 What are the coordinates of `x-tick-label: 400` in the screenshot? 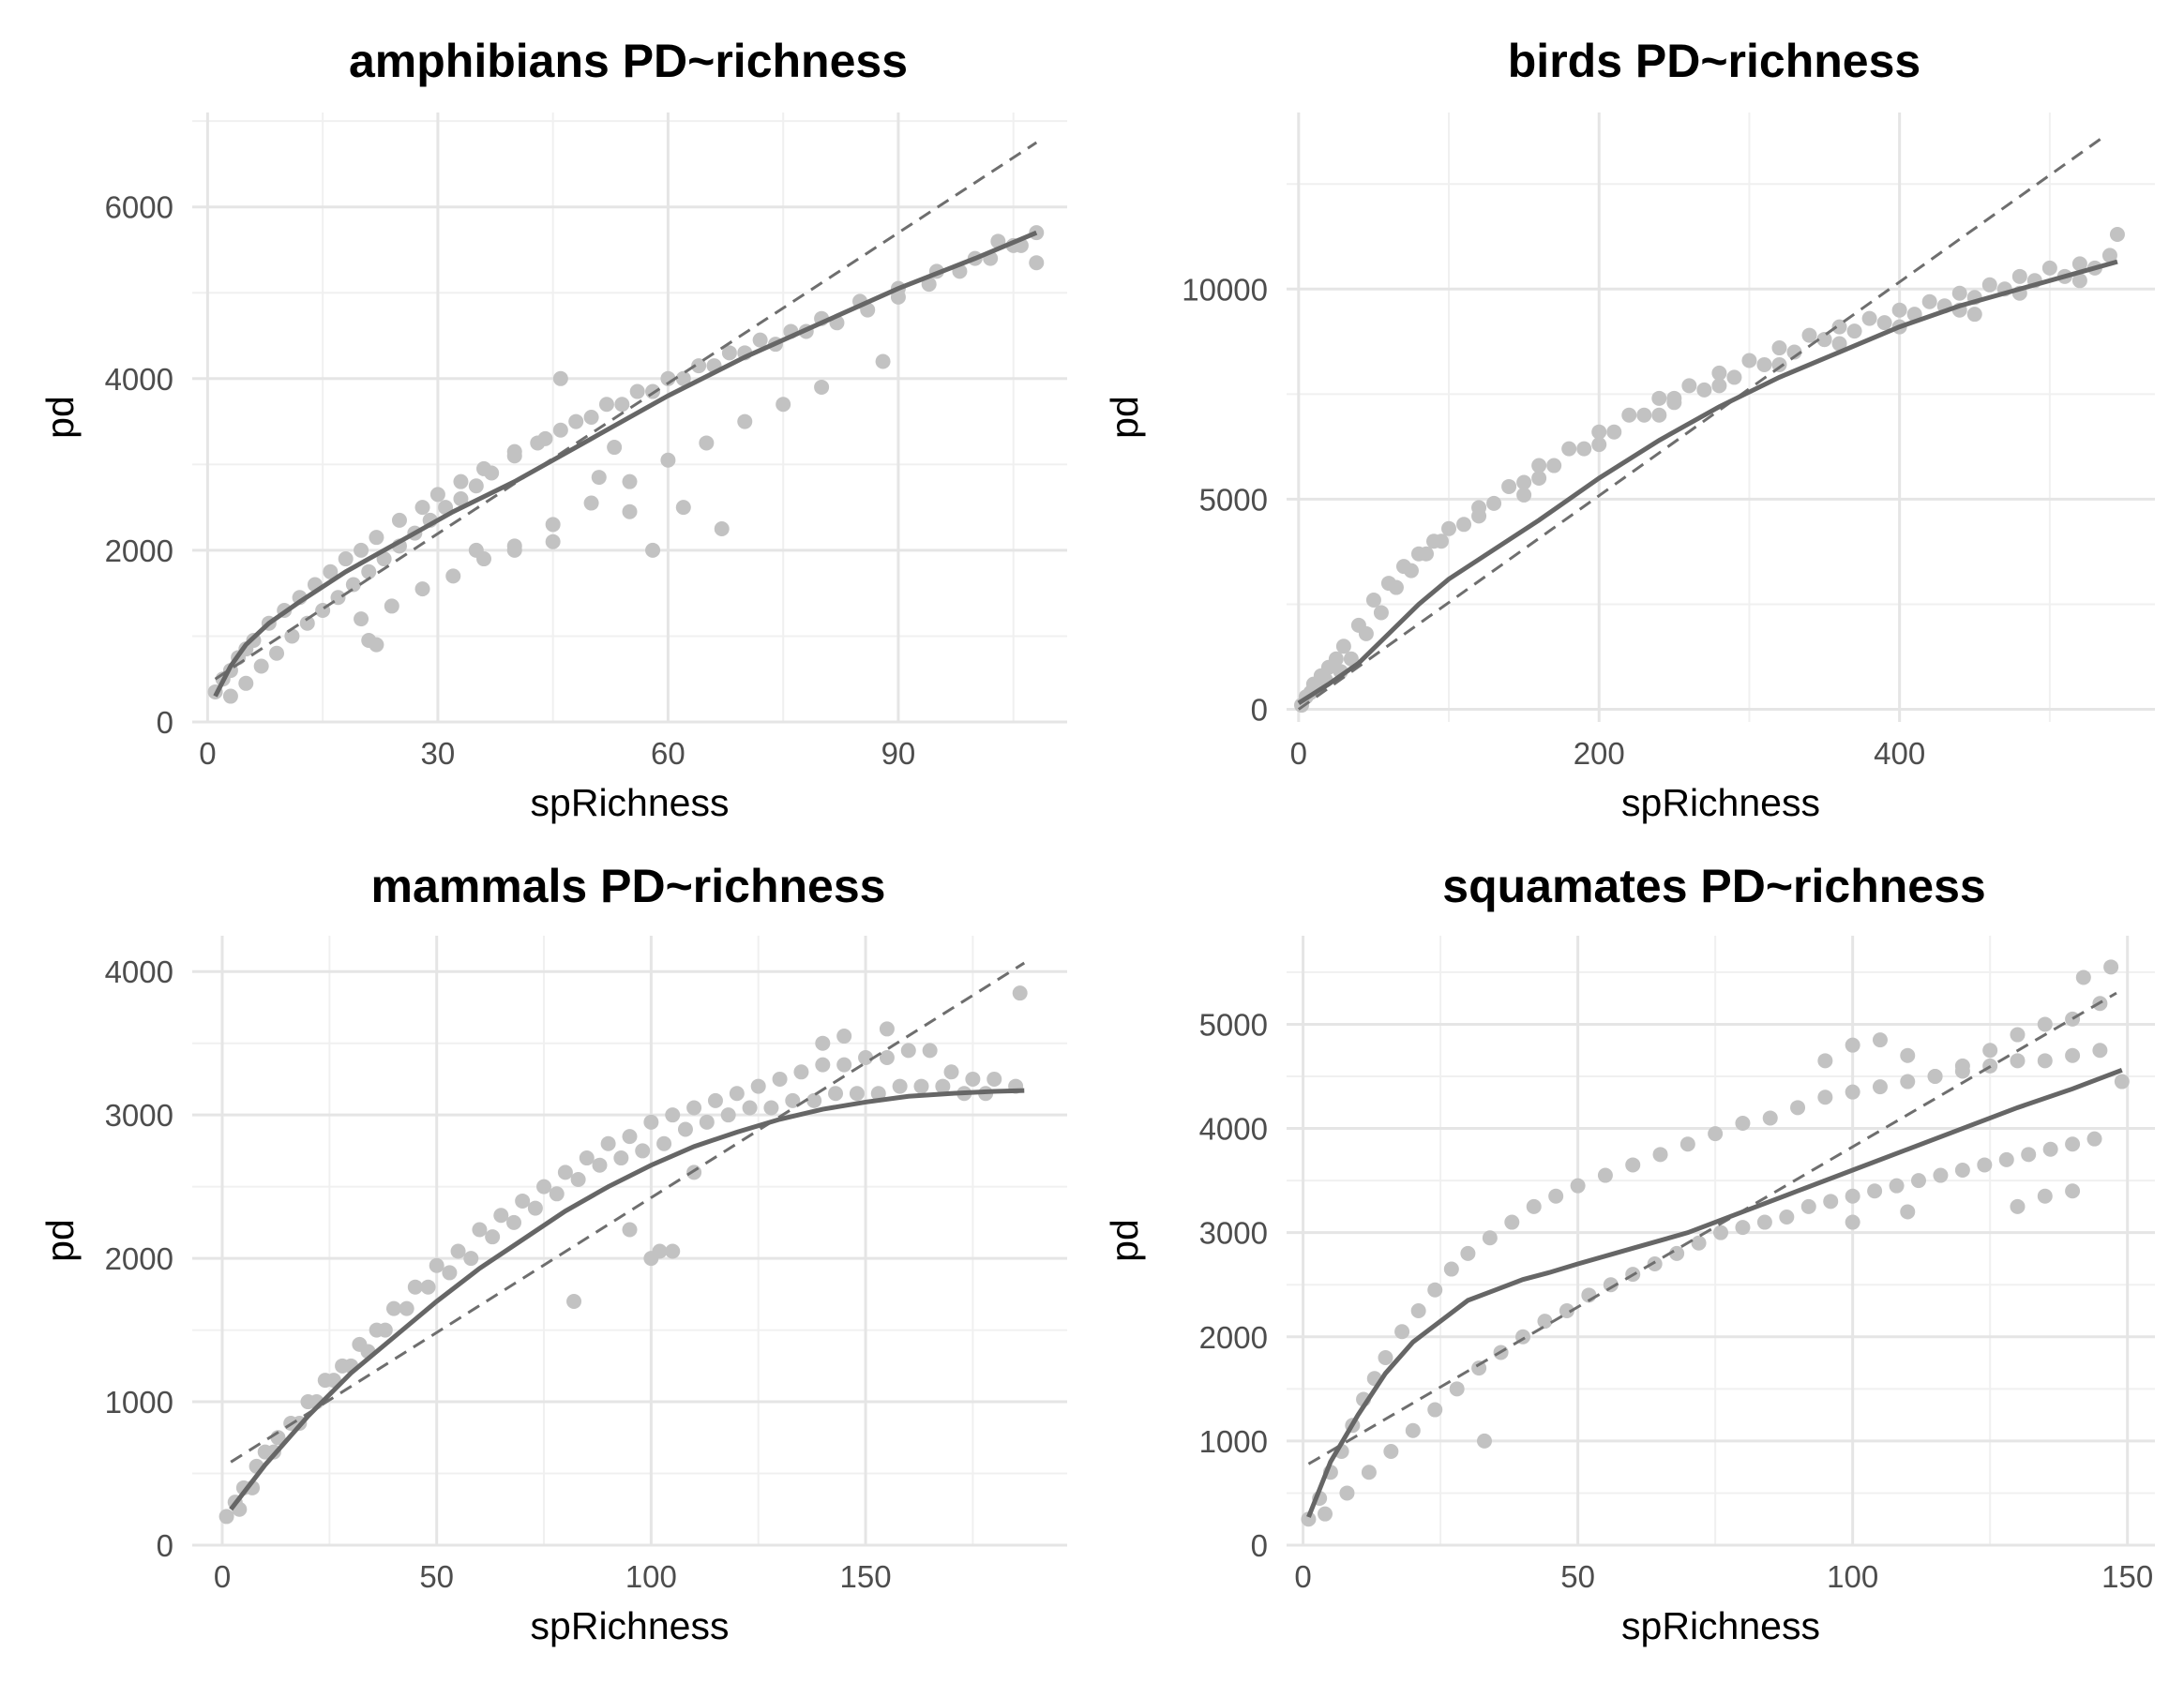 It's located at (1899, 753).